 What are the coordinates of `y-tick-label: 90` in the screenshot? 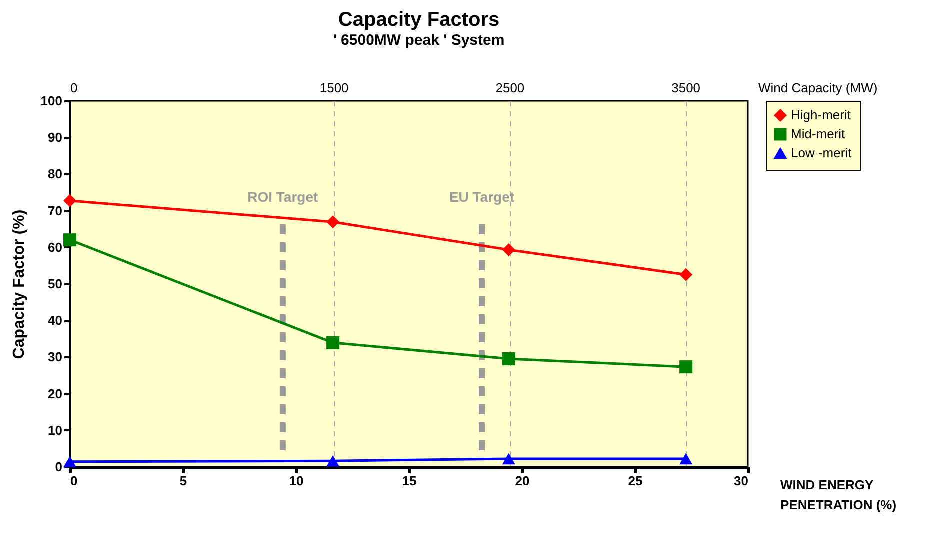 It's located at (55, 138).